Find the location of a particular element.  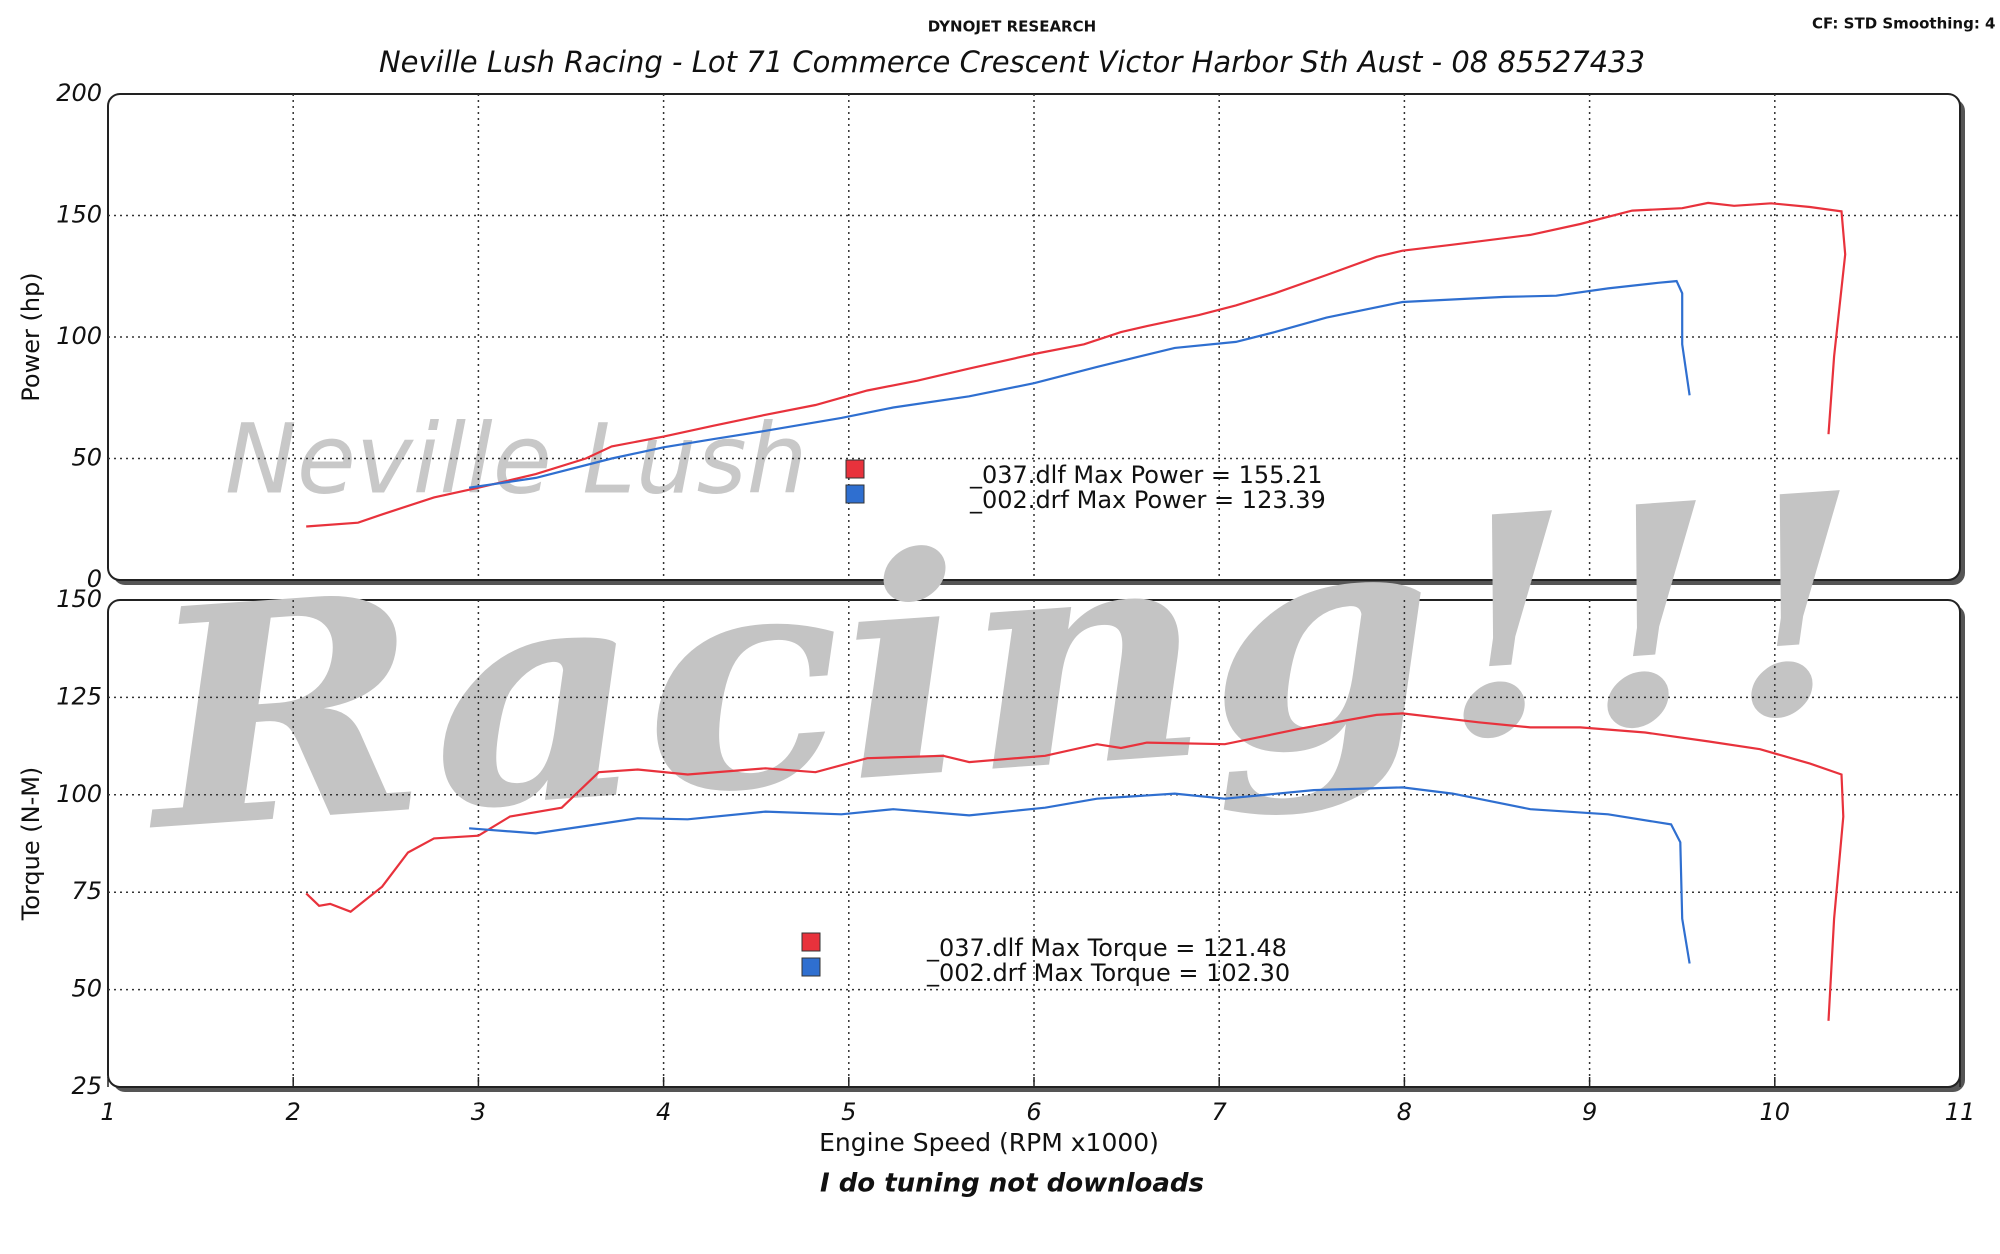

x-tick-label: 10 is located at coordinates (1775, 1112).